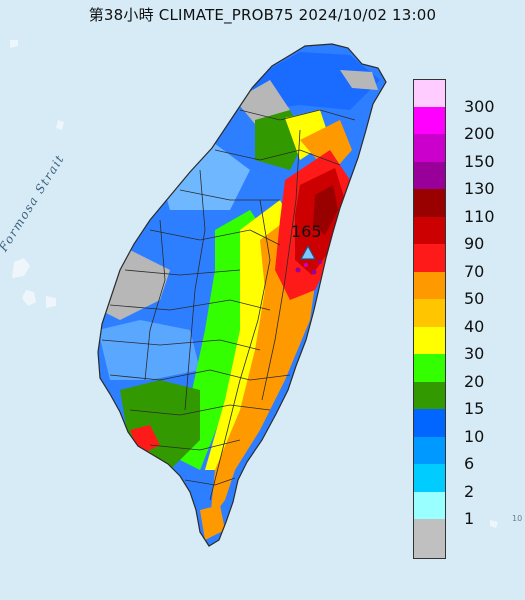 The height and width of the screenshot is (600, 525). What do you see at coordinates (479, 106) in the screenshot?
I see `legend-label: 300` at bounding box center [479, 106].